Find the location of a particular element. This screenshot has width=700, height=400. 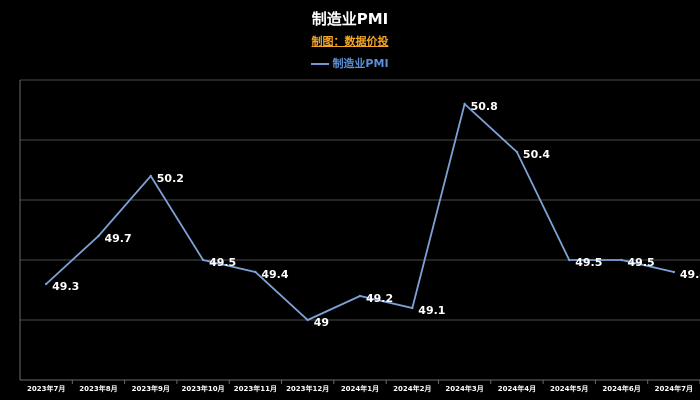

data-label: 49.1 is located at coordinates (431, 310).